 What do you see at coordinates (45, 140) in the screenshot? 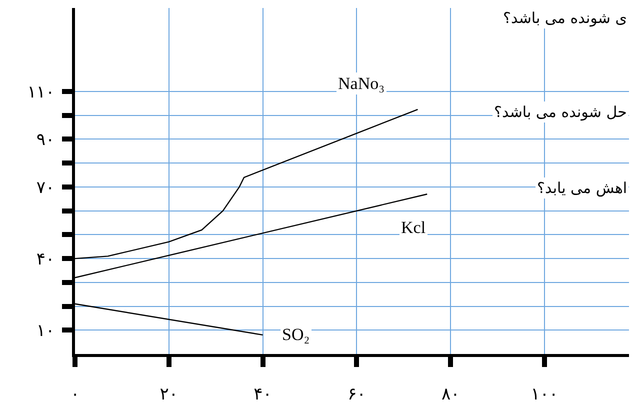
I see `y-tick-label: ۹۰` at bounding box center [45, 140].